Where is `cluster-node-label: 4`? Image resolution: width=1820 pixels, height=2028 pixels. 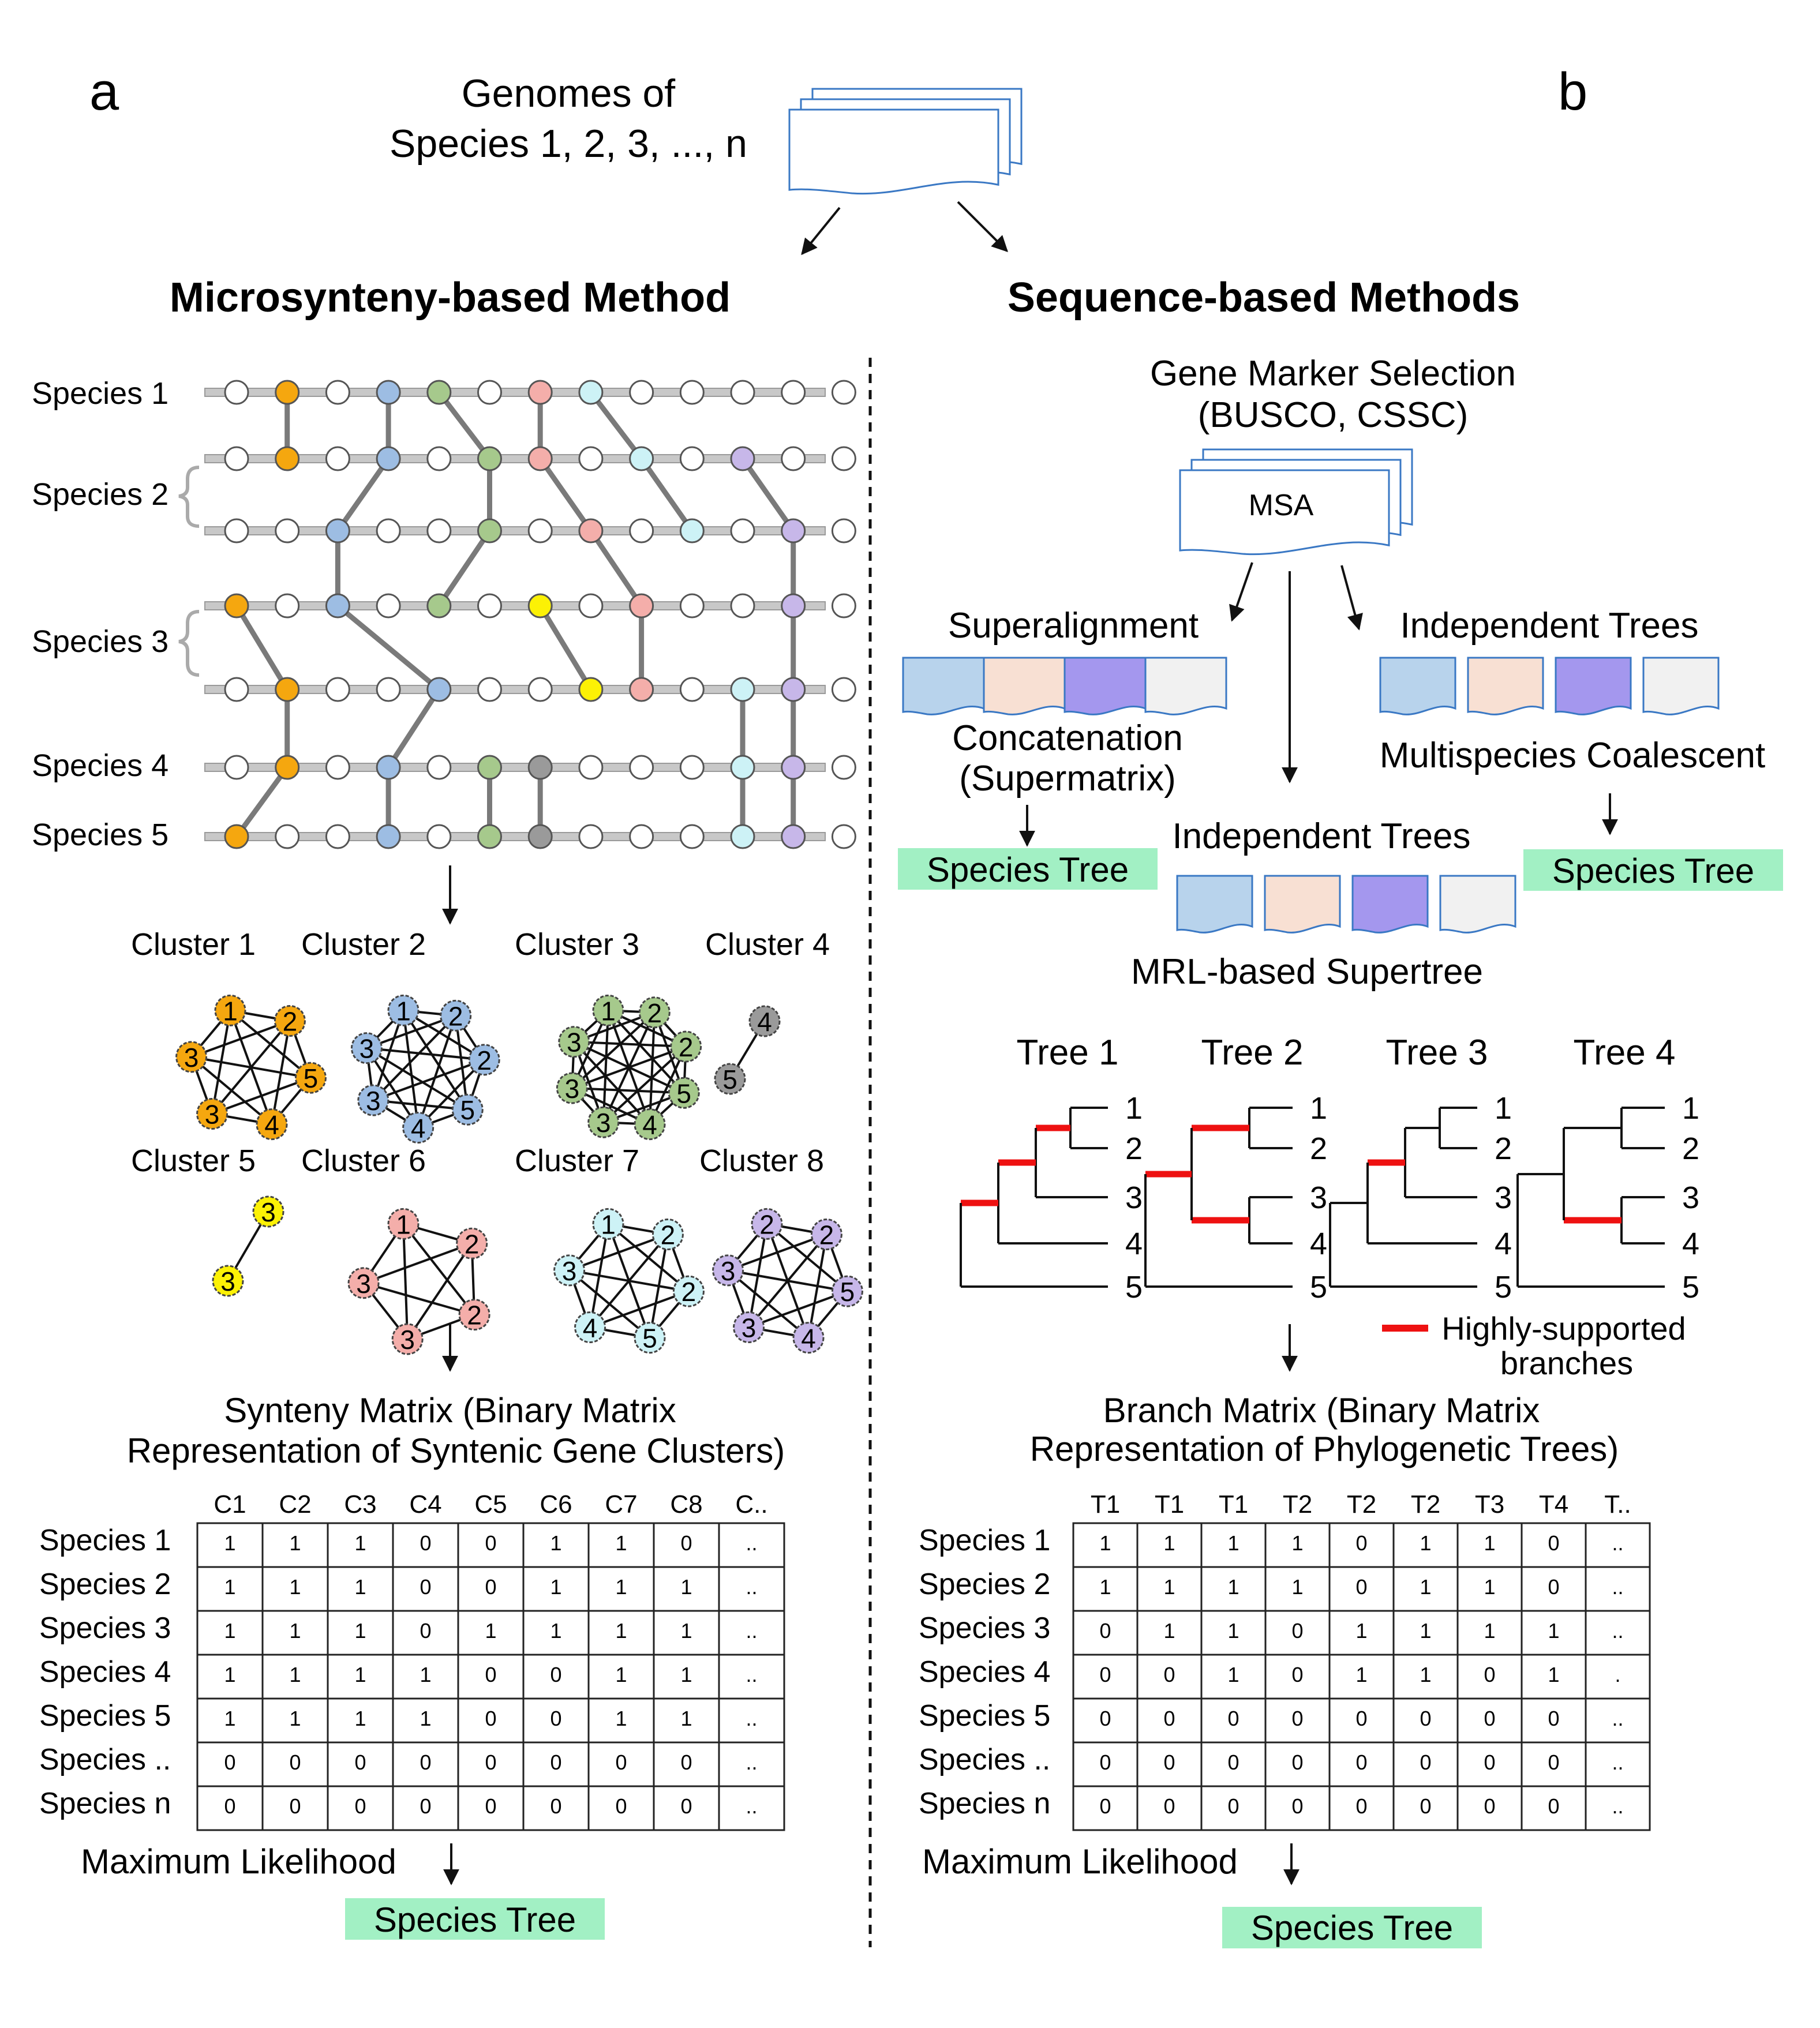 cluster-node-label: 4 is located at coordinates (649, 1125).